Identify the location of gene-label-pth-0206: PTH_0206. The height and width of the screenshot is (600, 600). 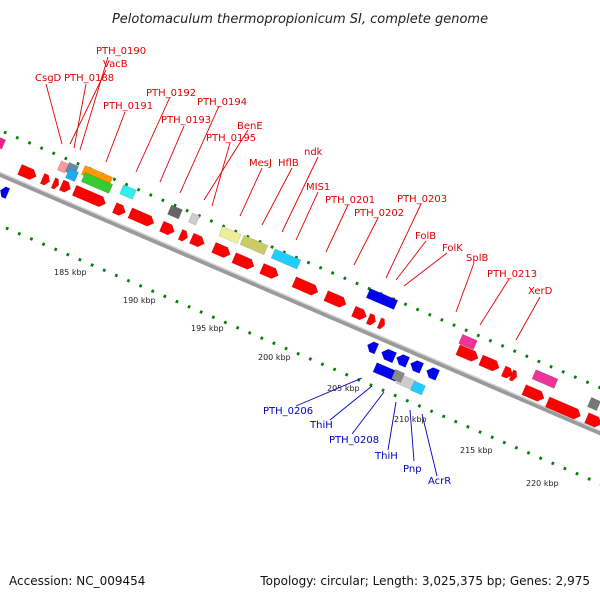
(288, 411).